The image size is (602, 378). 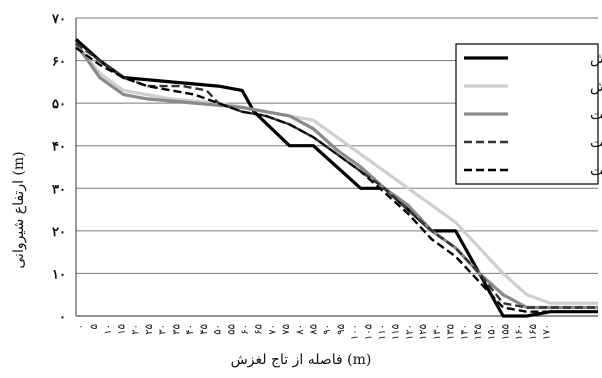 I want to click on x-tick-label: ۸۵, so click(x=314, y=329).